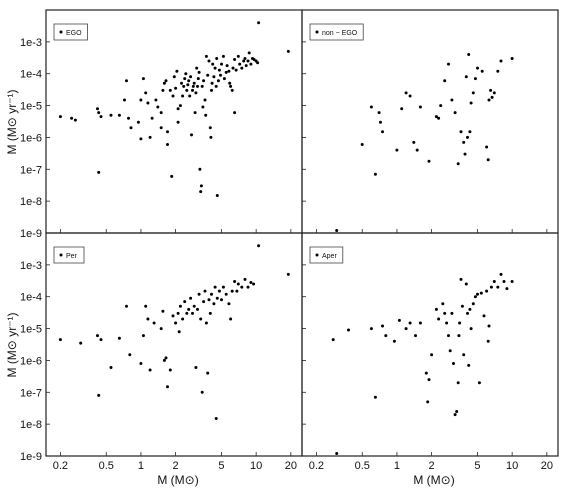 The width and height of the screenshot is (570, 496). I want to click on y-tick-label: 1e-4, so click(31, 298).